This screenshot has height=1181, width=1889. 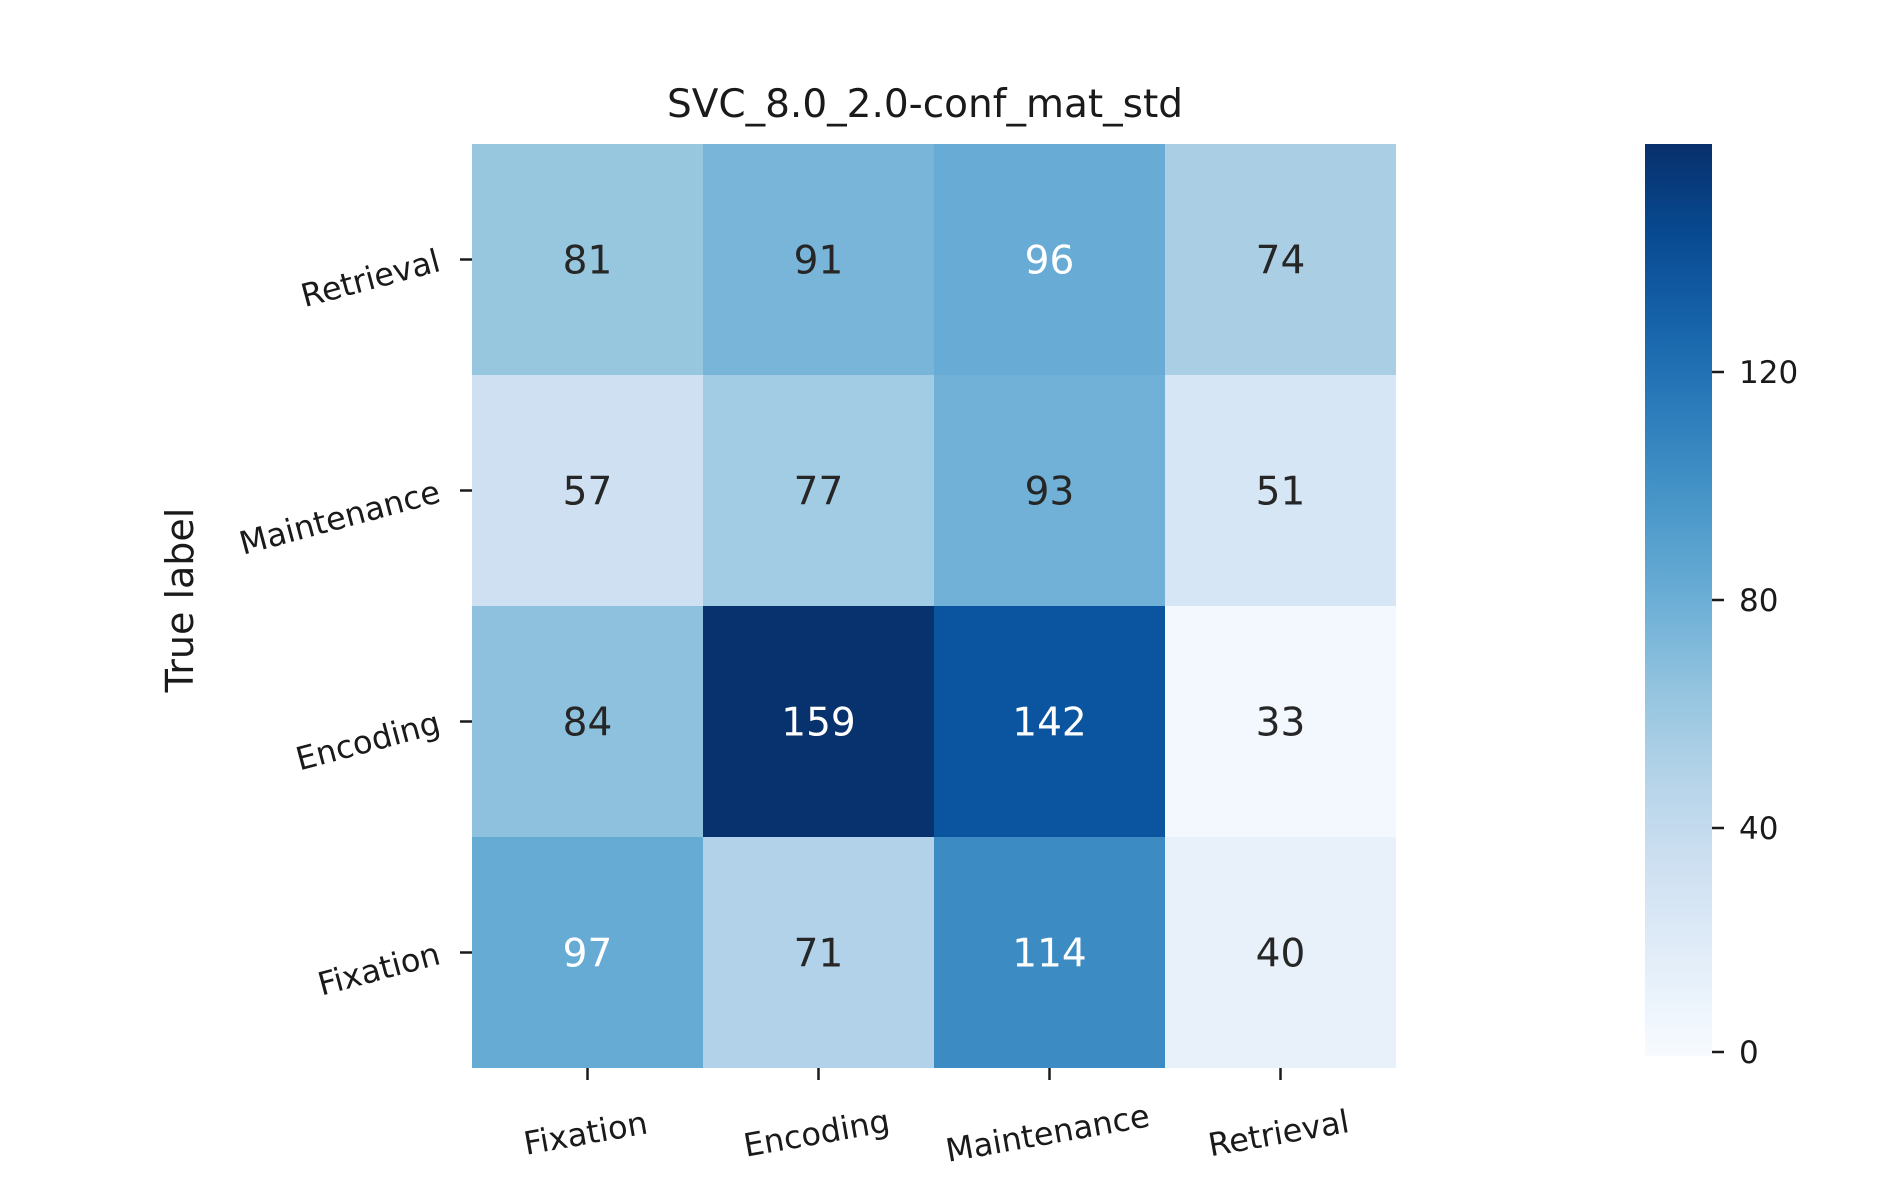 I want to click on x-tick-label: Maintenance, so click(x=1048, y=1133).